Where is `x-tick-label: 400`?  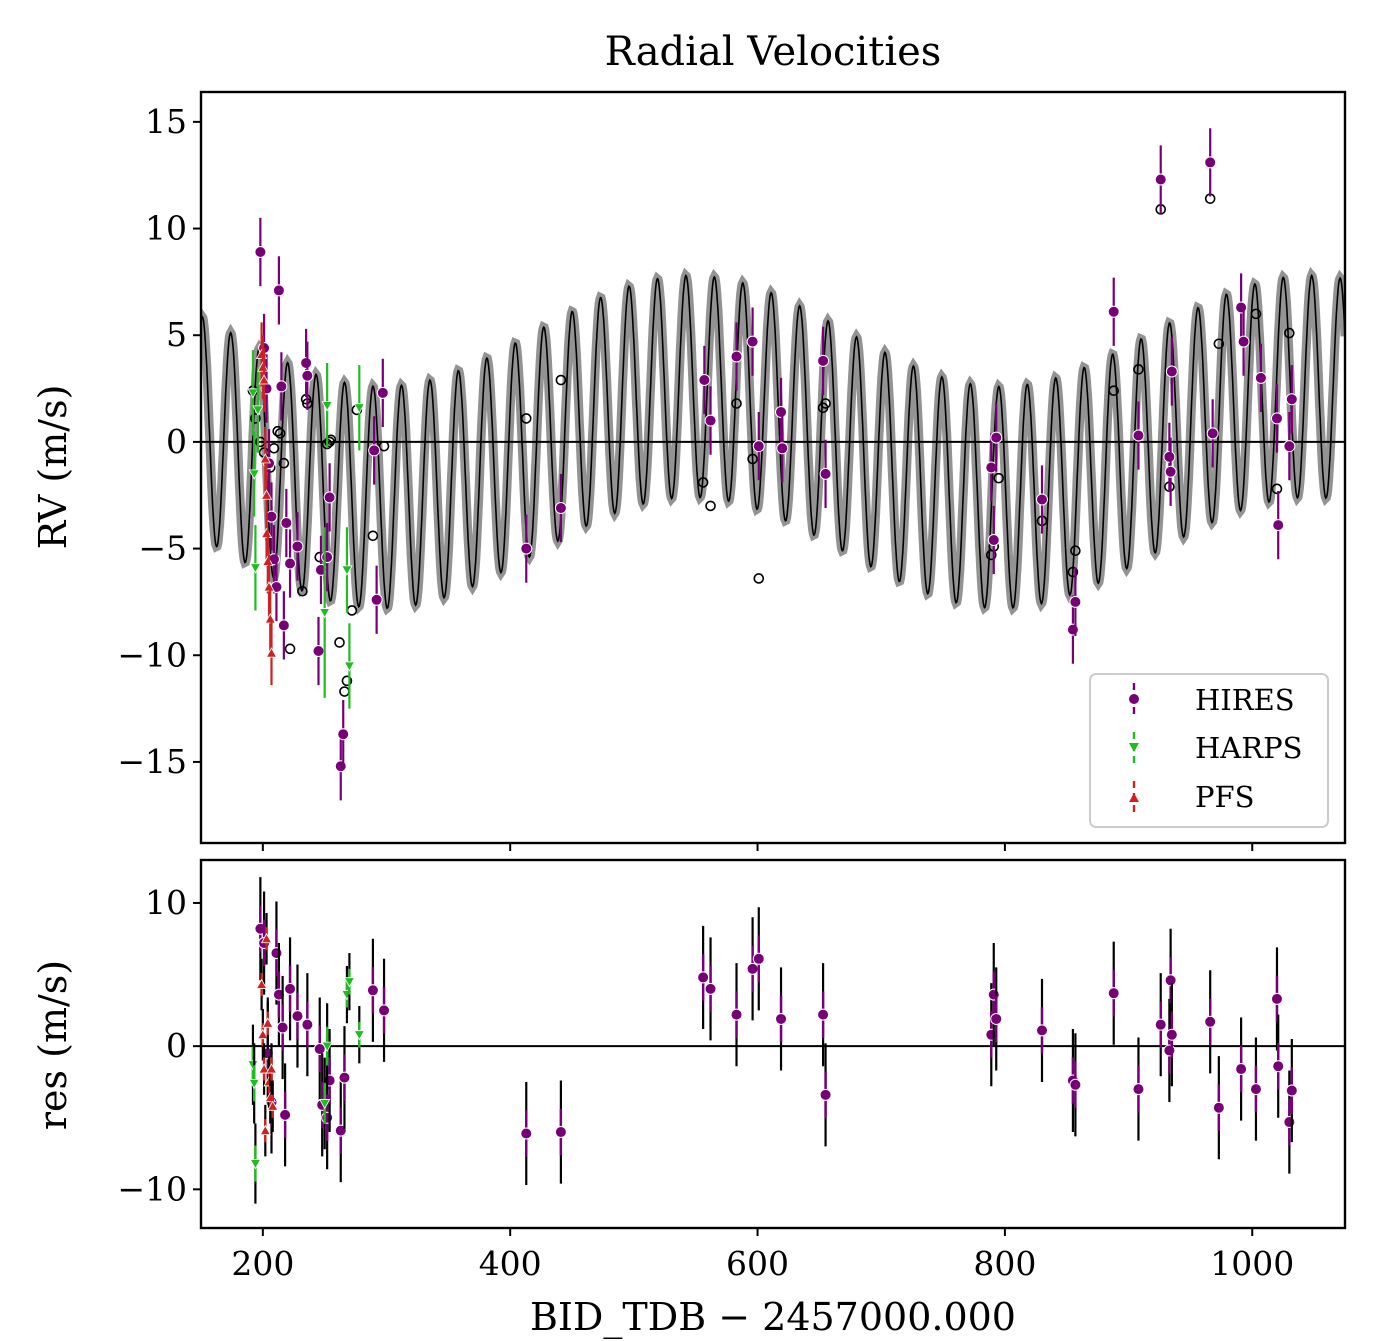 x-tick-label: 400 is located at coordinates (510, 1263).